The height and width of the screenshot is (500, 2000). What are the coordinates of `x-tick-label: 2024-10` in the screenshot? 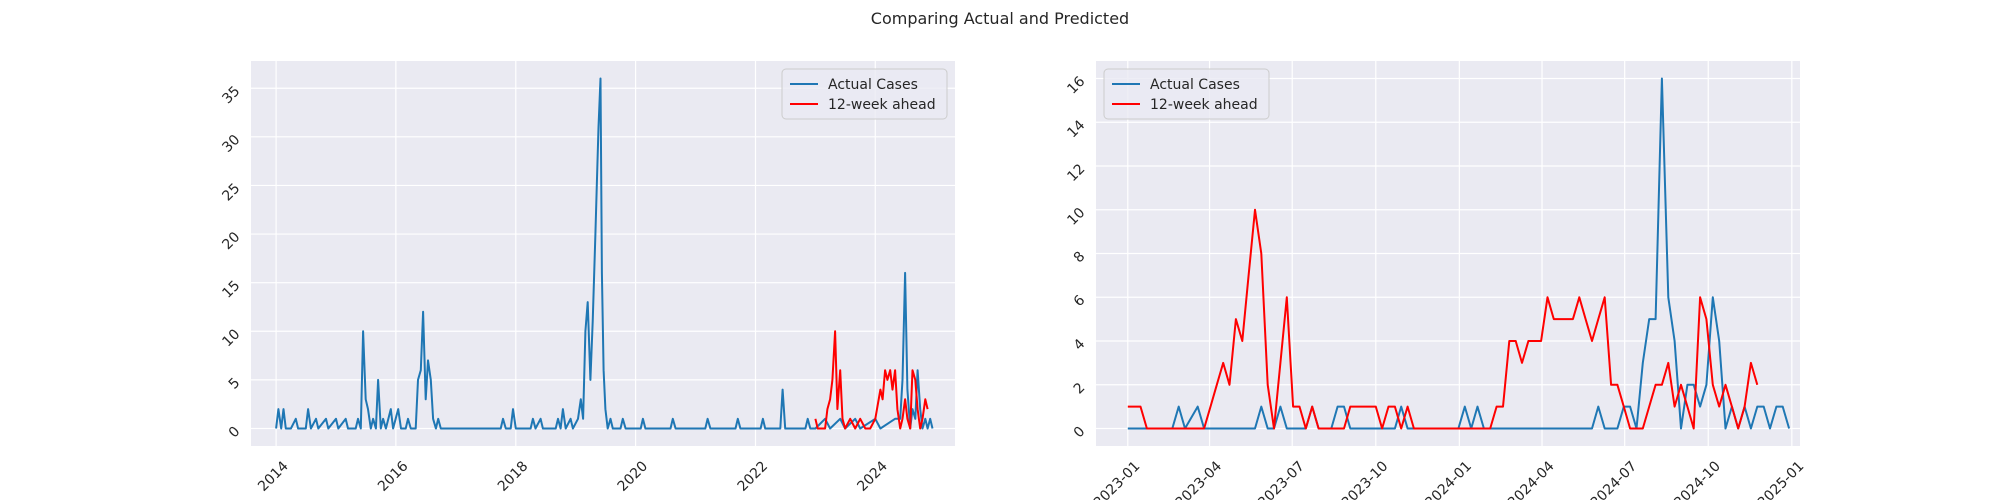 It's located at (1697, 479).